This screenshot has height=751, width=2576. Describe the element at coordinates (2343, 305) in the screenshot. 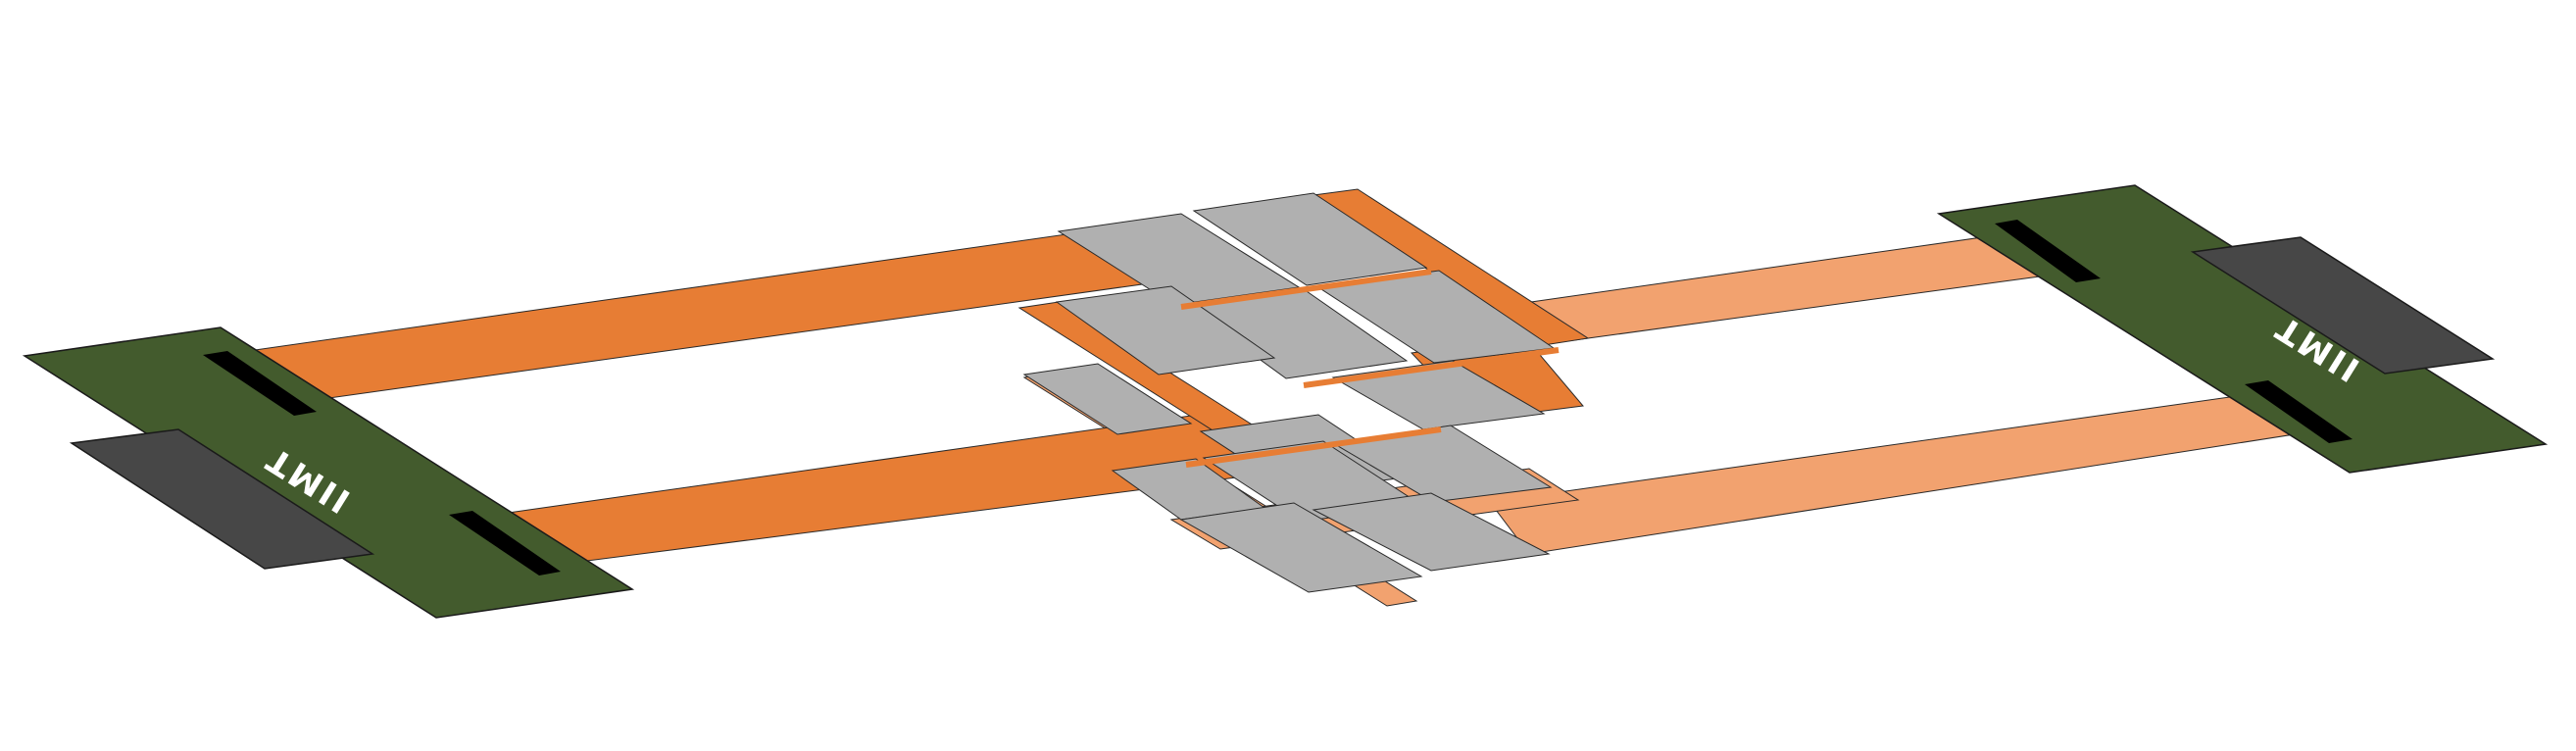

I see `right-connector-block` at that location.